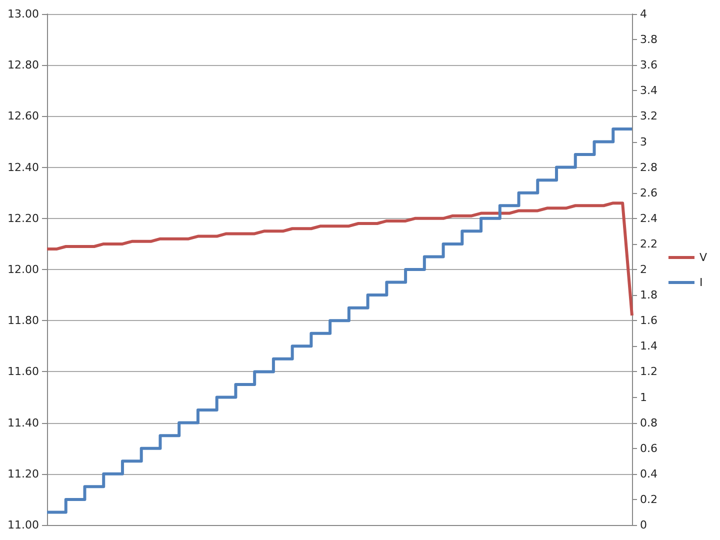 The height and width of the screenshot is (540, 720). I want to click on y-tick-label: 11.40, so click(23, 423).